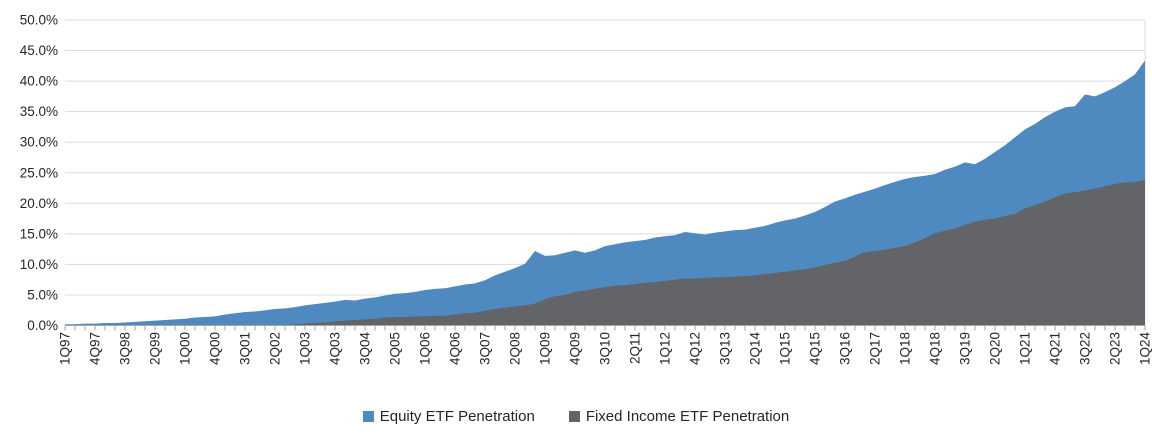  Describe the element at coordinates (185, 348) in the screenshot. I see `x-axis-tick-label: 1Q00` at that location.